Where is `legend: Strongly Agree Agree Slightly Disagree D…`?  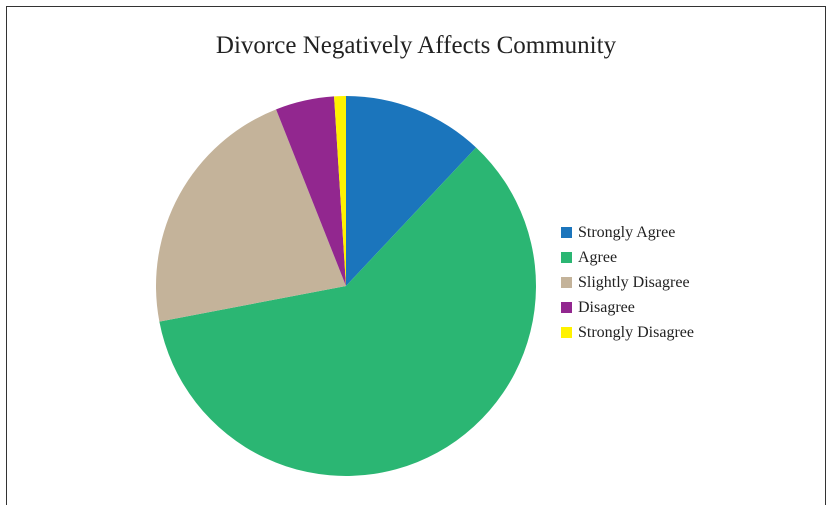
legend: Strongly Agree Agree Slightly Disagree D… is located at coordinates (627, 282).